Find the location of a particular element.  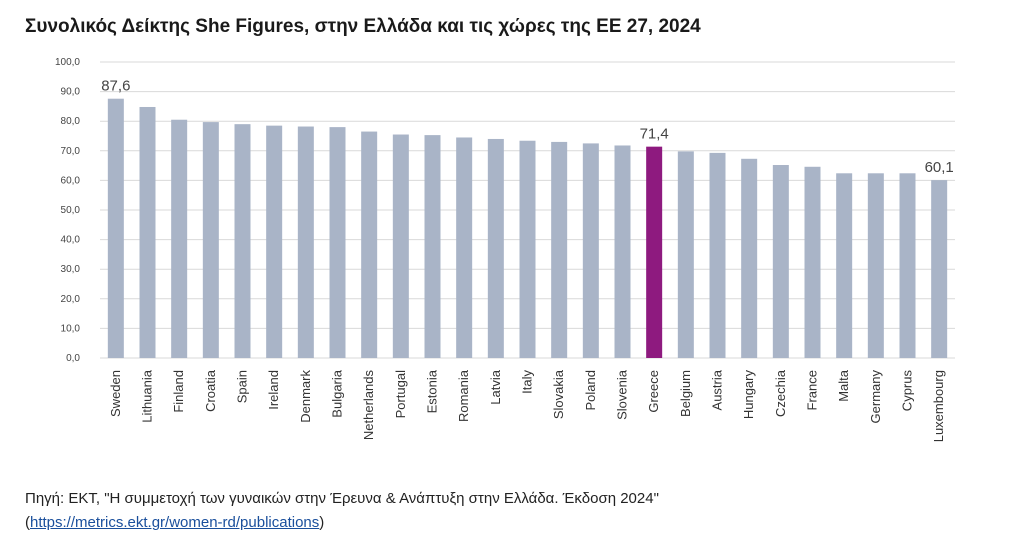

x-tick-label: Belgium is located at coordinates (685, 393).